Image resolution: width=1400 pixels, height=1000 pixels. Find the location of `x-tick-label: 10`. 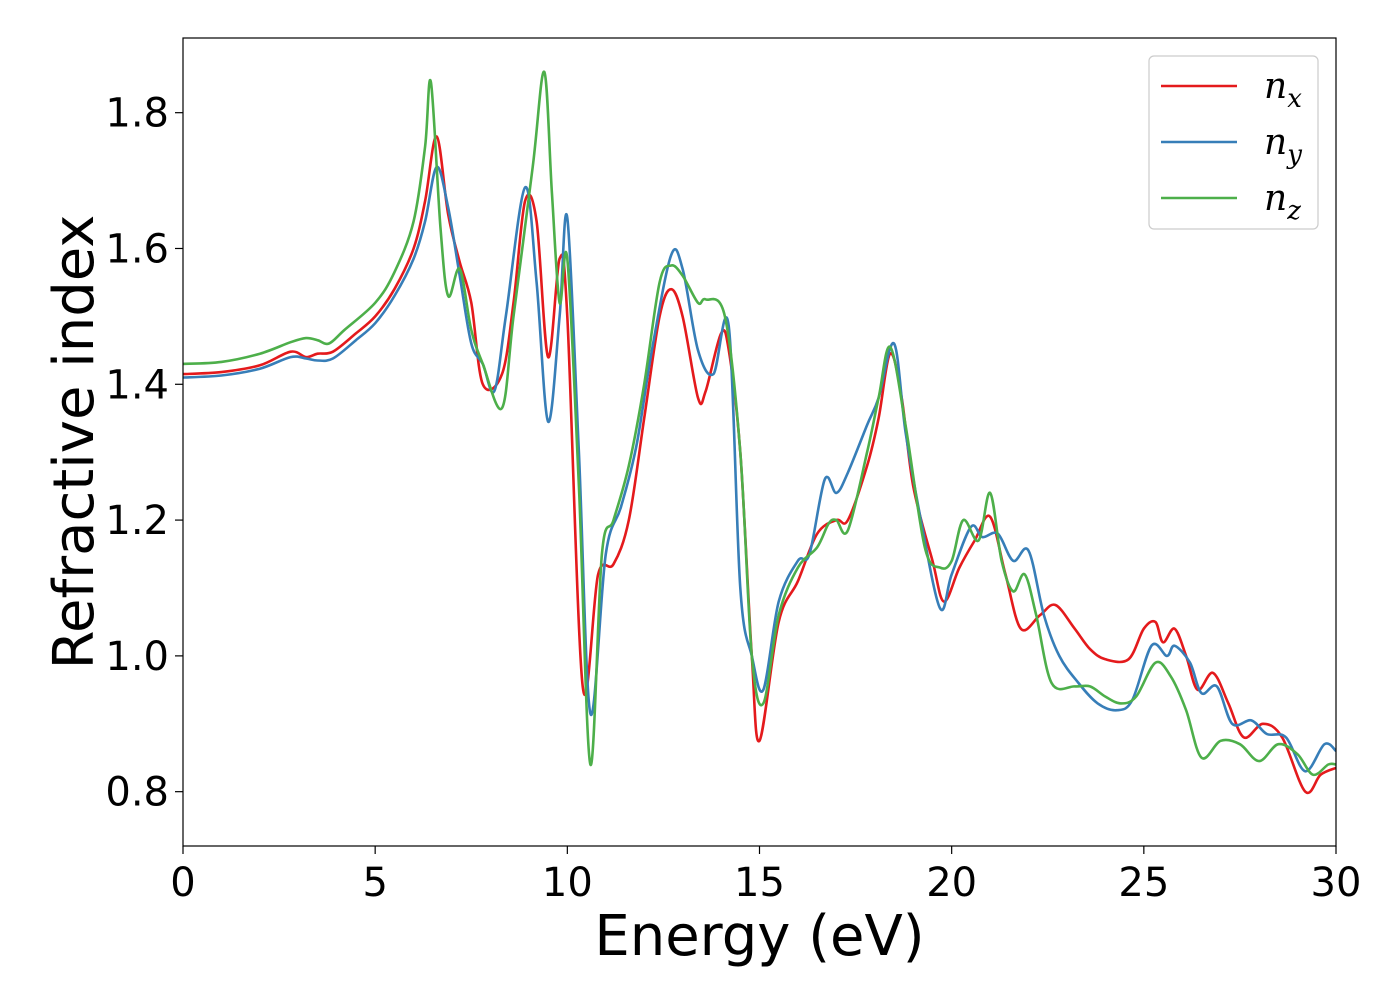

x-tick-label: 10 is located at coordinates (567, 883).